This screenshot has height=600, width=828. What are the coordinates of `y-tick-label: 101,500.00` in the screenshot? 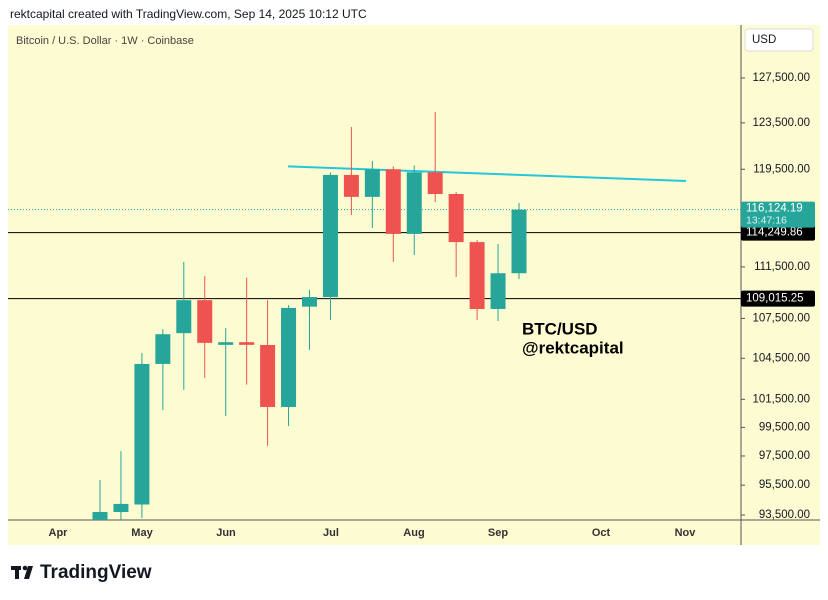 It's located at (781, 399).